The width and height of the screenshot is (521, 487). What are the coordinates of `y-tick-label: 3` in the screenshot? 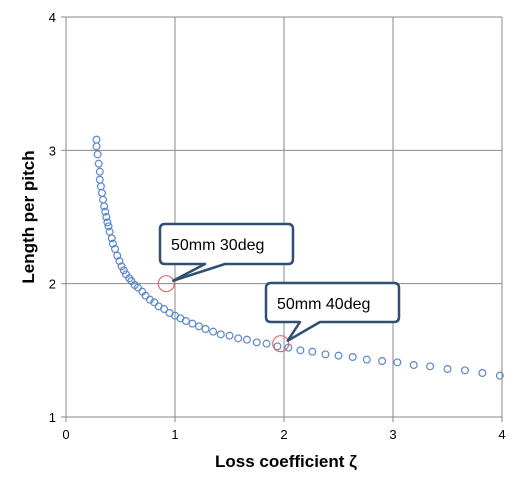 It's located at (52, 150).